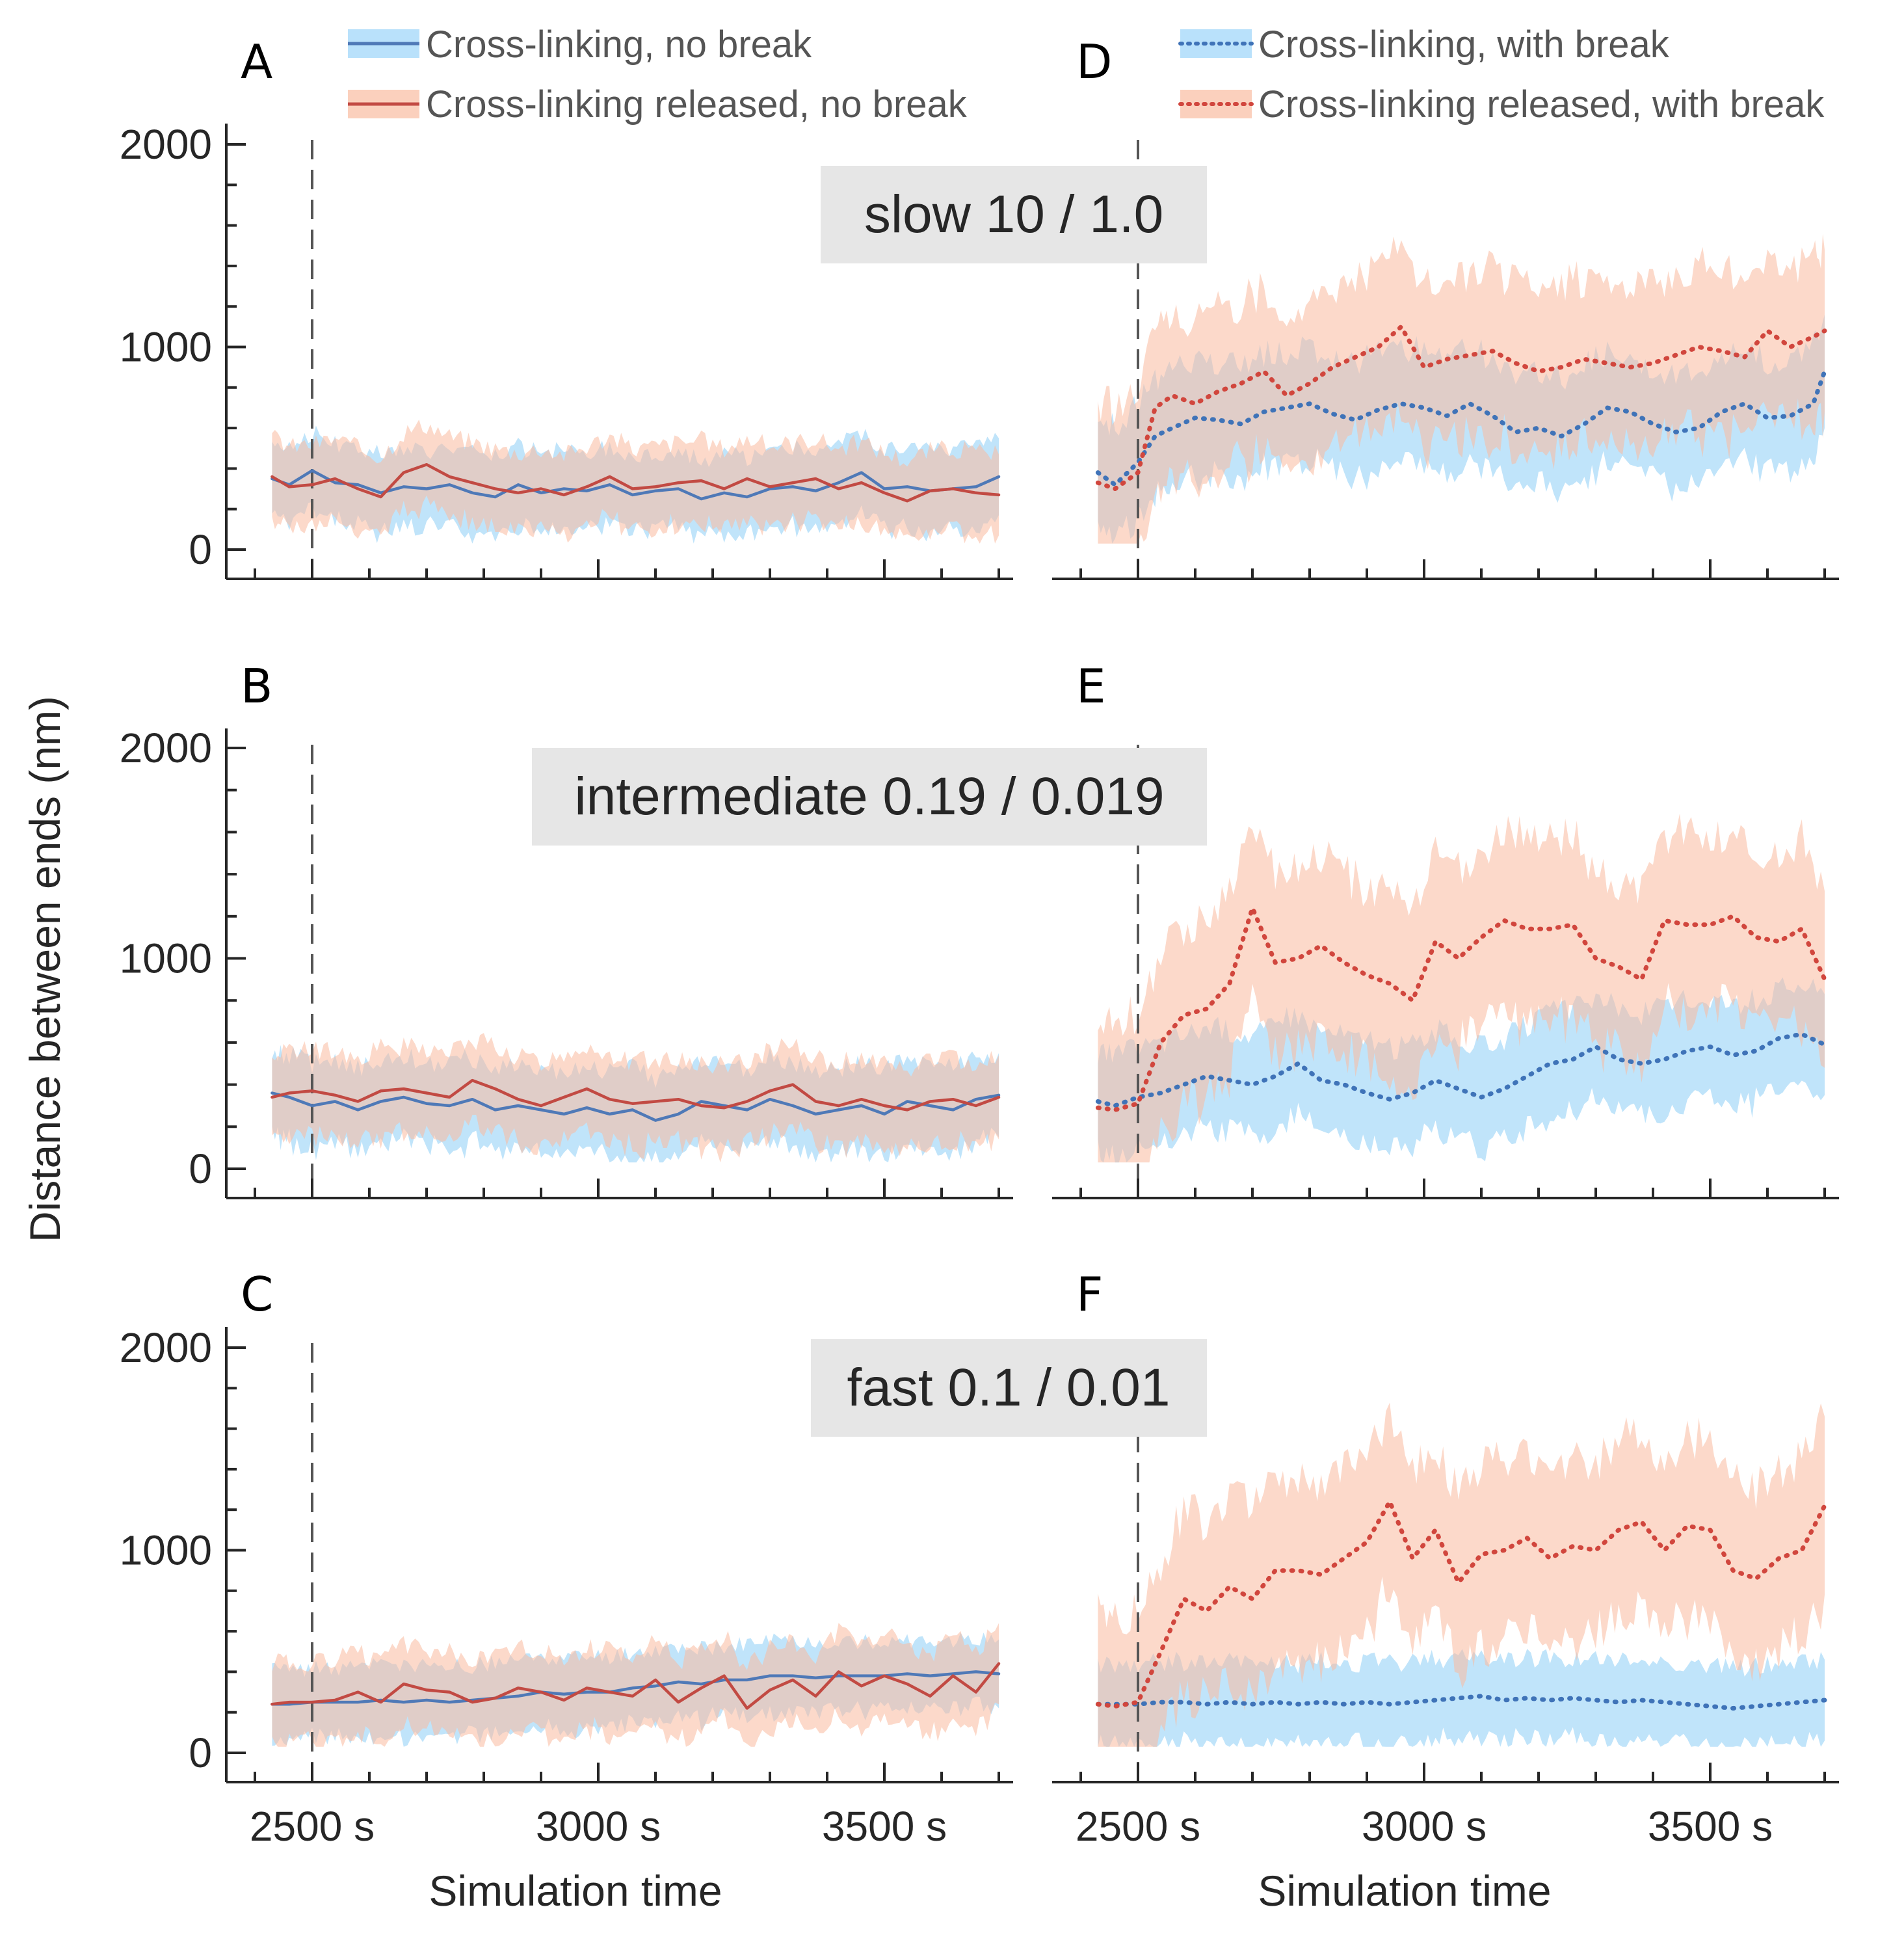 Image resolution: width=1904 pixels, height=1933 pixels. I want to click on y-axis-title: Distance between ends (nm), so click(45, 969).